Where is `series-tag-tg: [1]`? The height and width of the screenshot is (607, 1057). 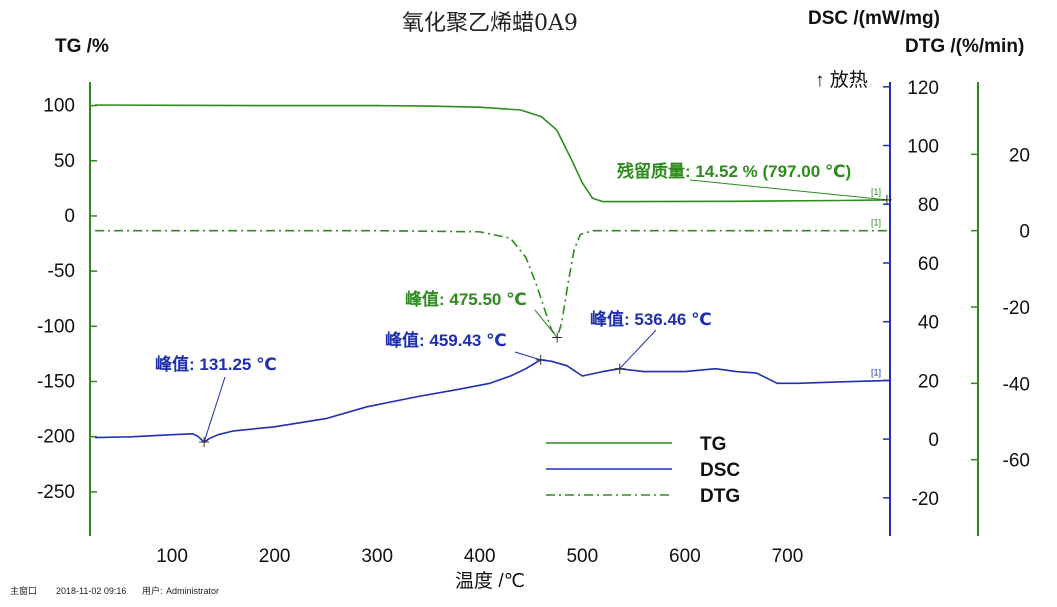
series-tag-tg: [1] is located at coordinates (876, 192).